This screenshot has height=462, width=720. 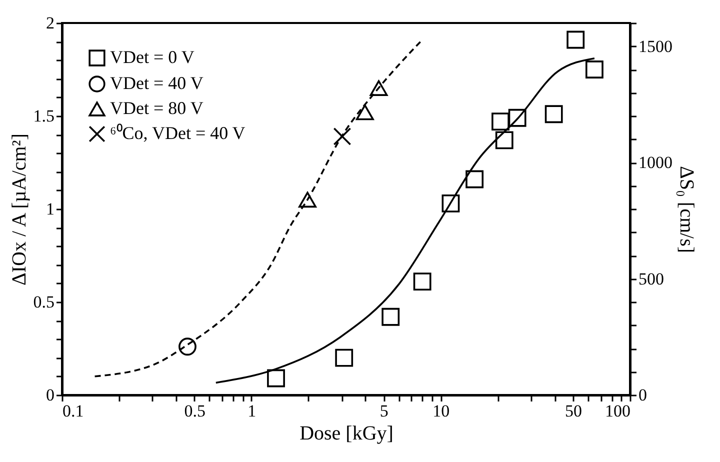 What do you see at coordinates (73, 411) in the screenshot?
I see `x-tick-label: 0.1` at bounding box center [73, 411].